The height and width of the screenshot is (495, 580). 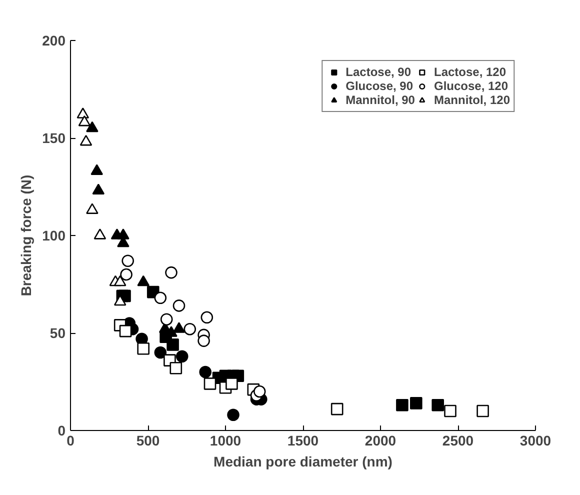 What do you see at coordinates (472, 100) in the screenshot?
I see `legend-label: Mannitol, 120` at bounding box center [472, 100].